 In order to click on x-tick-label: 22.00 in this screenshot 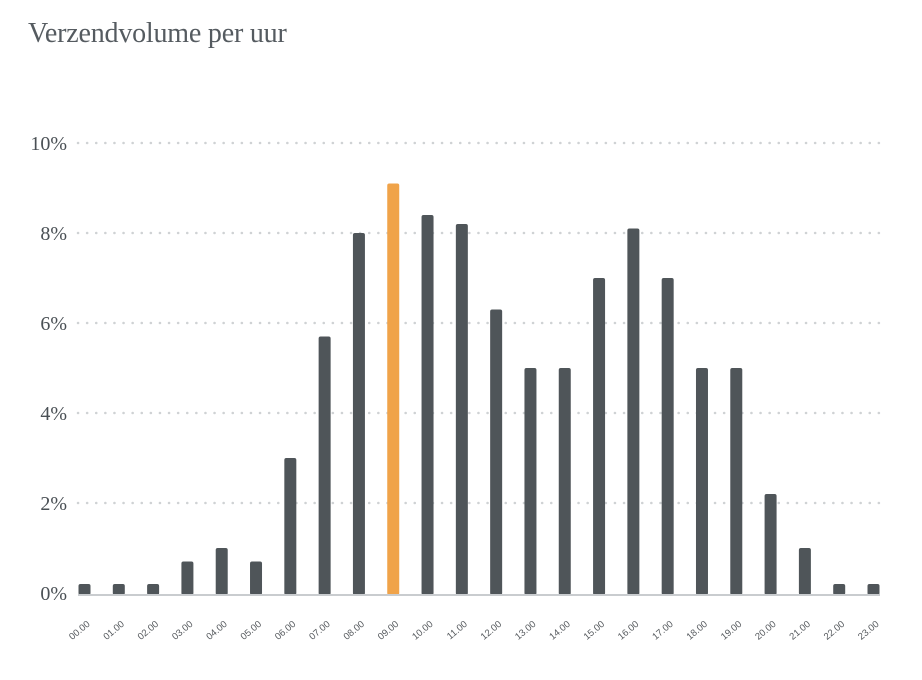, I will do `click(834, 631)`.